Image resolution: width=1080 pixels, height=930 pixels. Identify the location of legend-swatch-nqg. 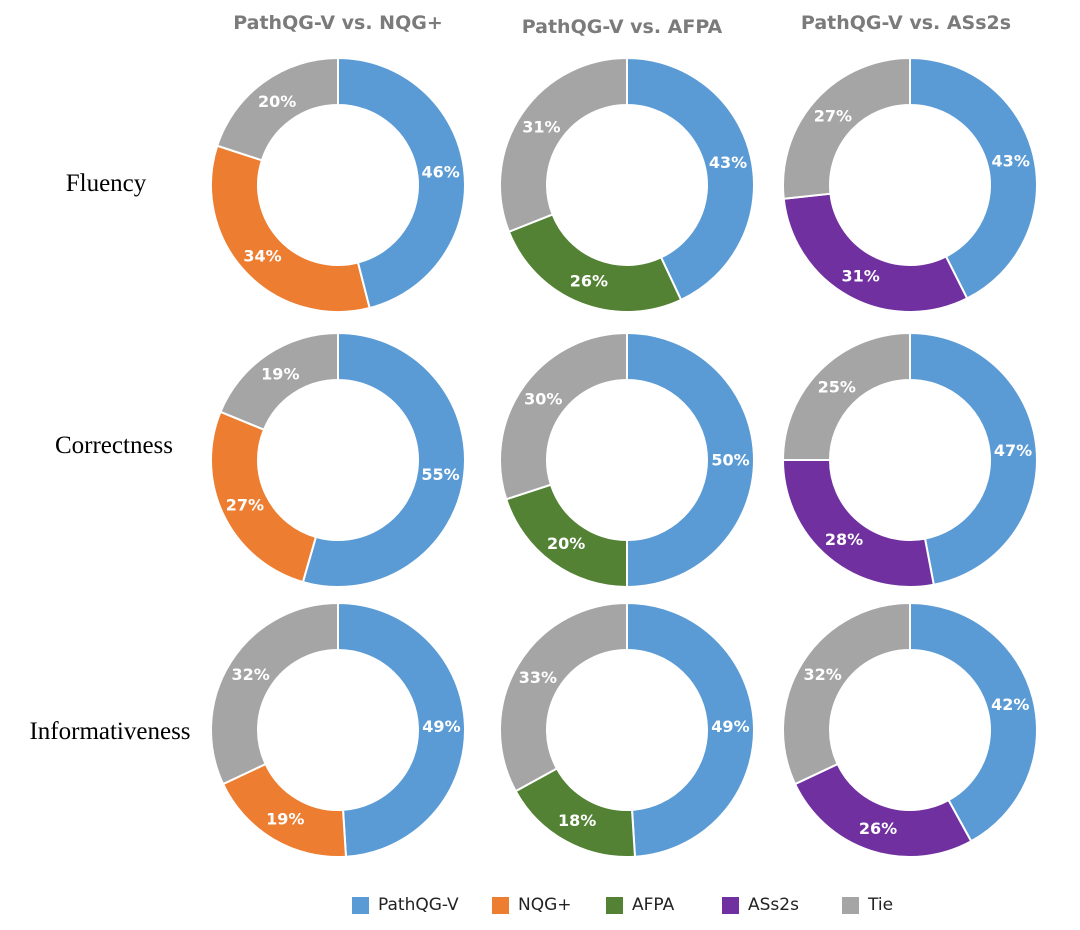
(500, 905).